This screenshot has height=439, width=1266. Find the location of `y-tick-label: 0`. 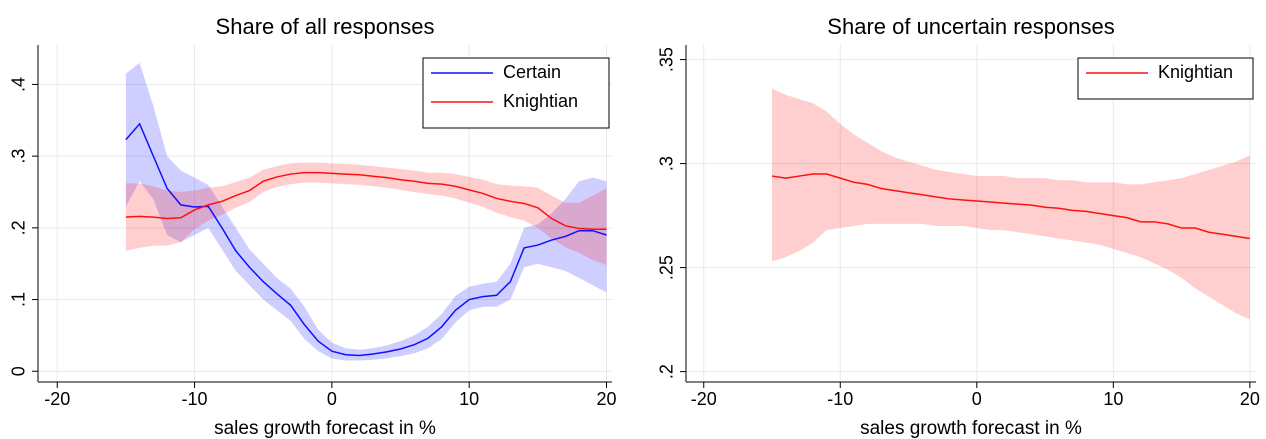

y-tick-label: 0 is located at coordinates (19, 371).